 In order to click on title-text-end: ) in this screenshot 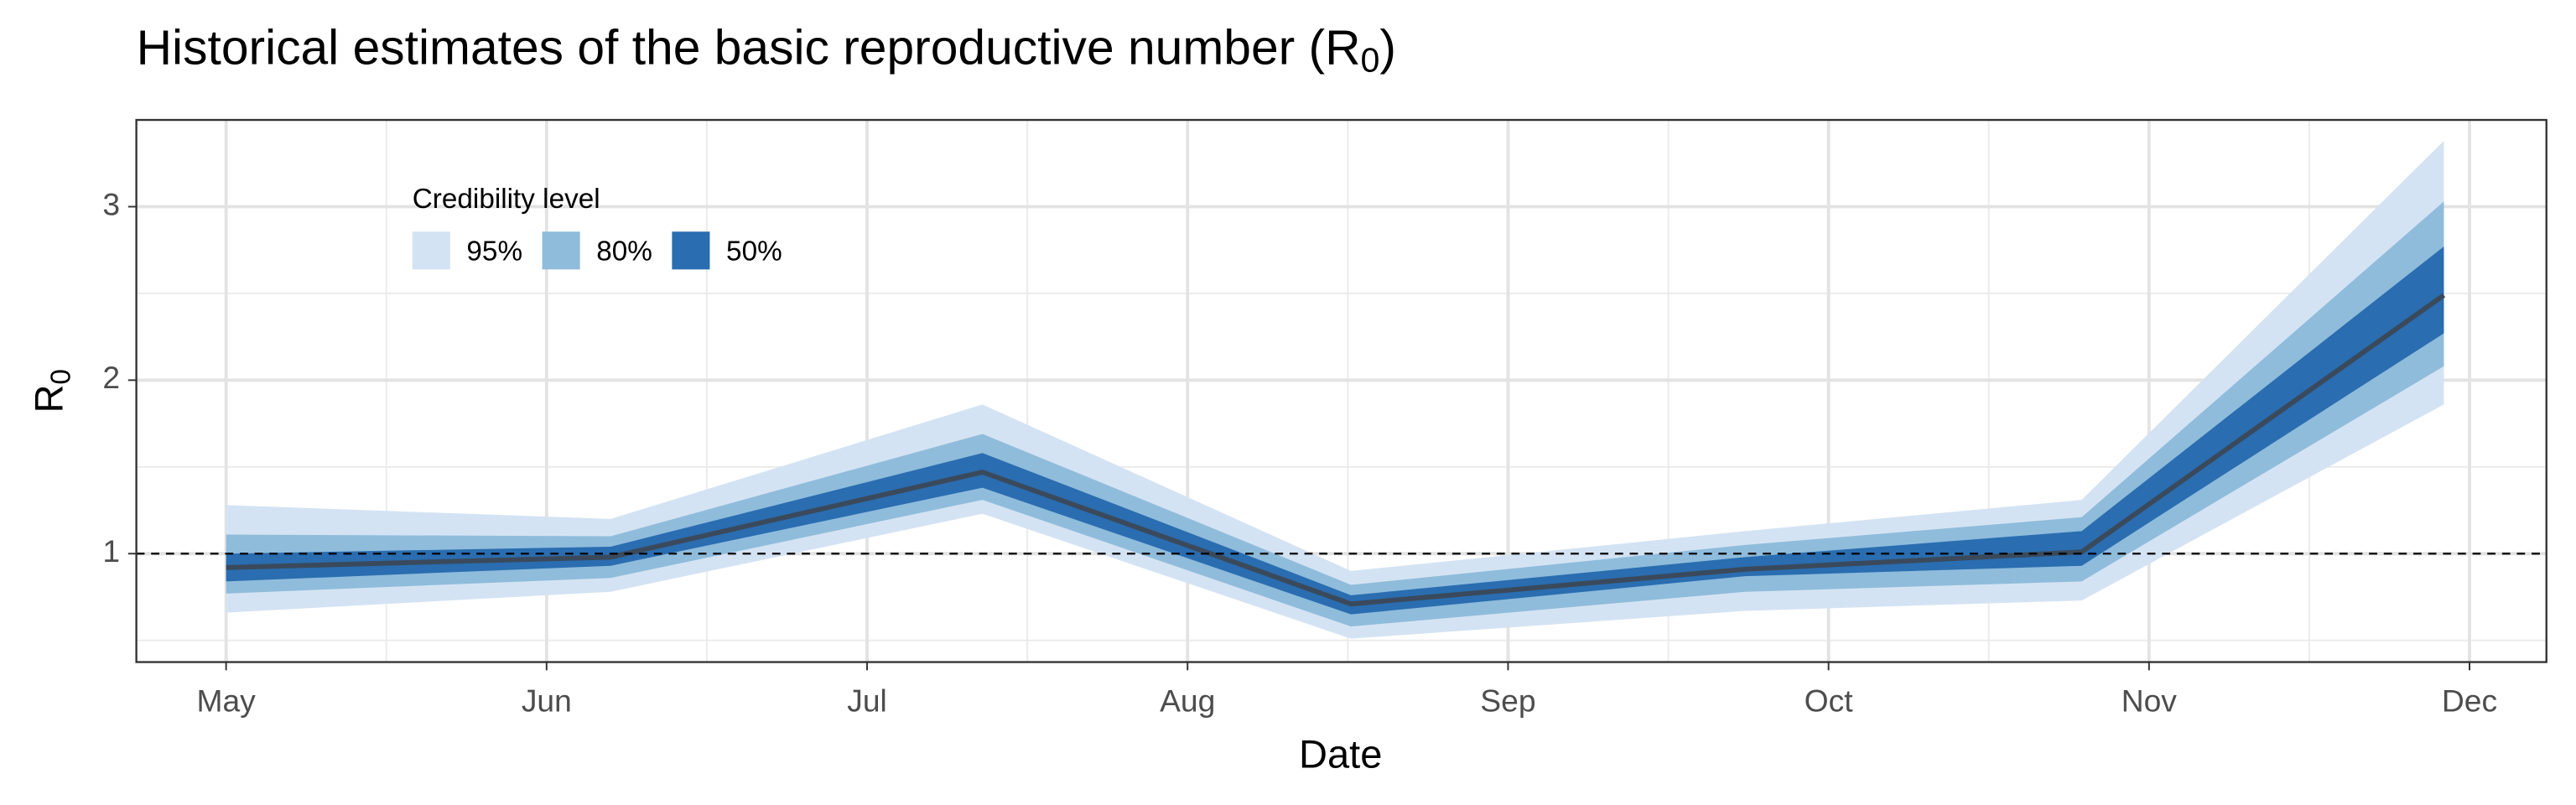, I will do `click(1387, 47)`.